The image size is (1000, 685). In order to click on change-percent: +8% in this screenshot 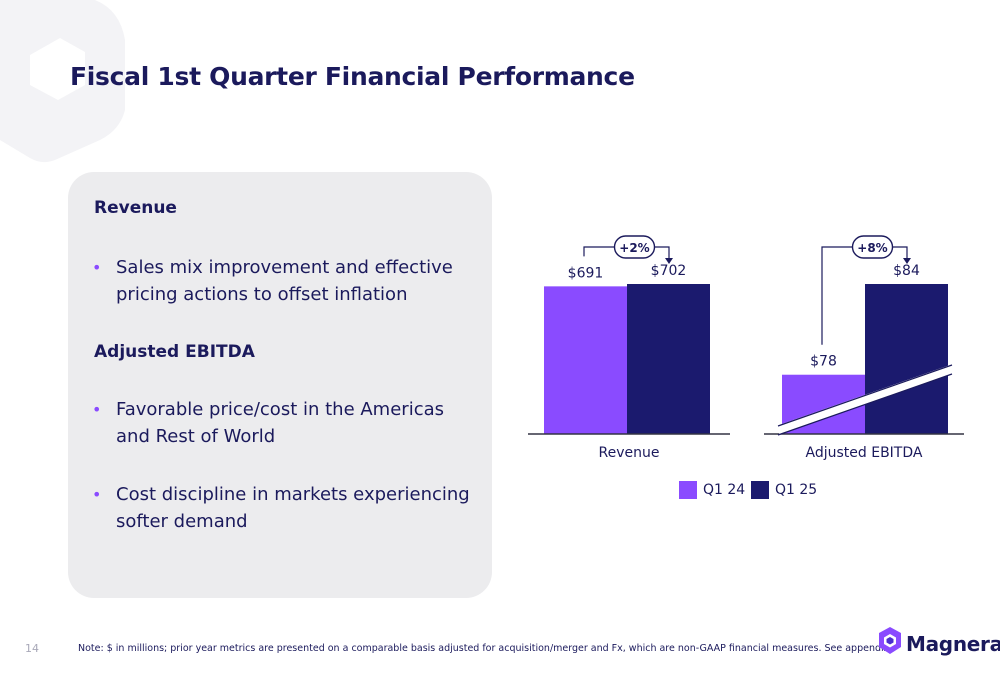, I will do `click(872, 248)`.